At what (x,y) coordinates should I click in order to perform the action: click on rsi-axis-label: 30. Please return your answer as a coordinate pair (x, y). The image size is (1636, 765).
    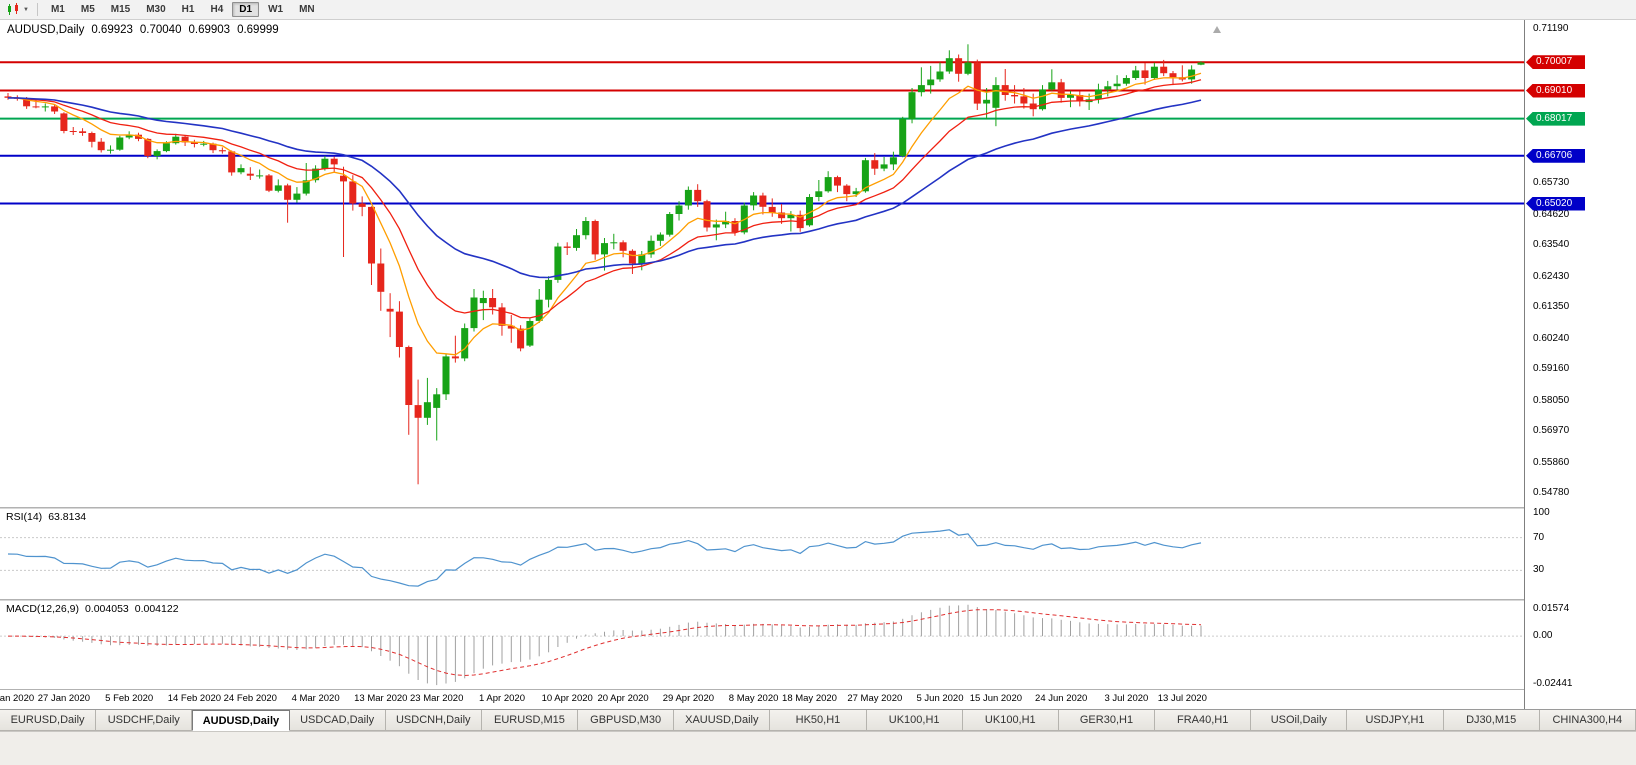
    Looking at the image, I should click on (1539, 570).